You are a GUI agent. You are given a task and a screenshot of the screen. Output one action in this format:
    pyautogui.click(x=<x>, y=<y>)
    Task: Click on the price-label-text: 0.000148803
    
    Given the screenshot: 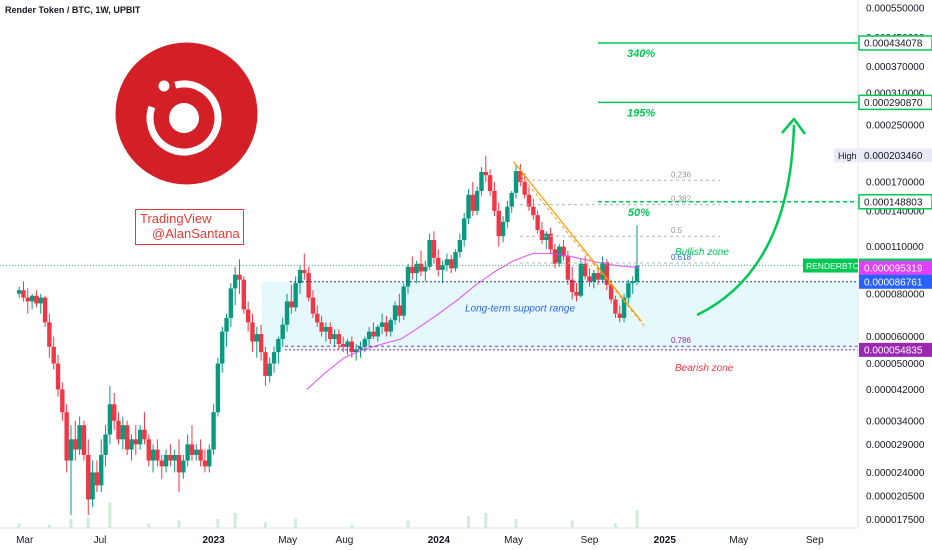 What is the action you would take?
    pyautogui.click(x=893, y=202)
    